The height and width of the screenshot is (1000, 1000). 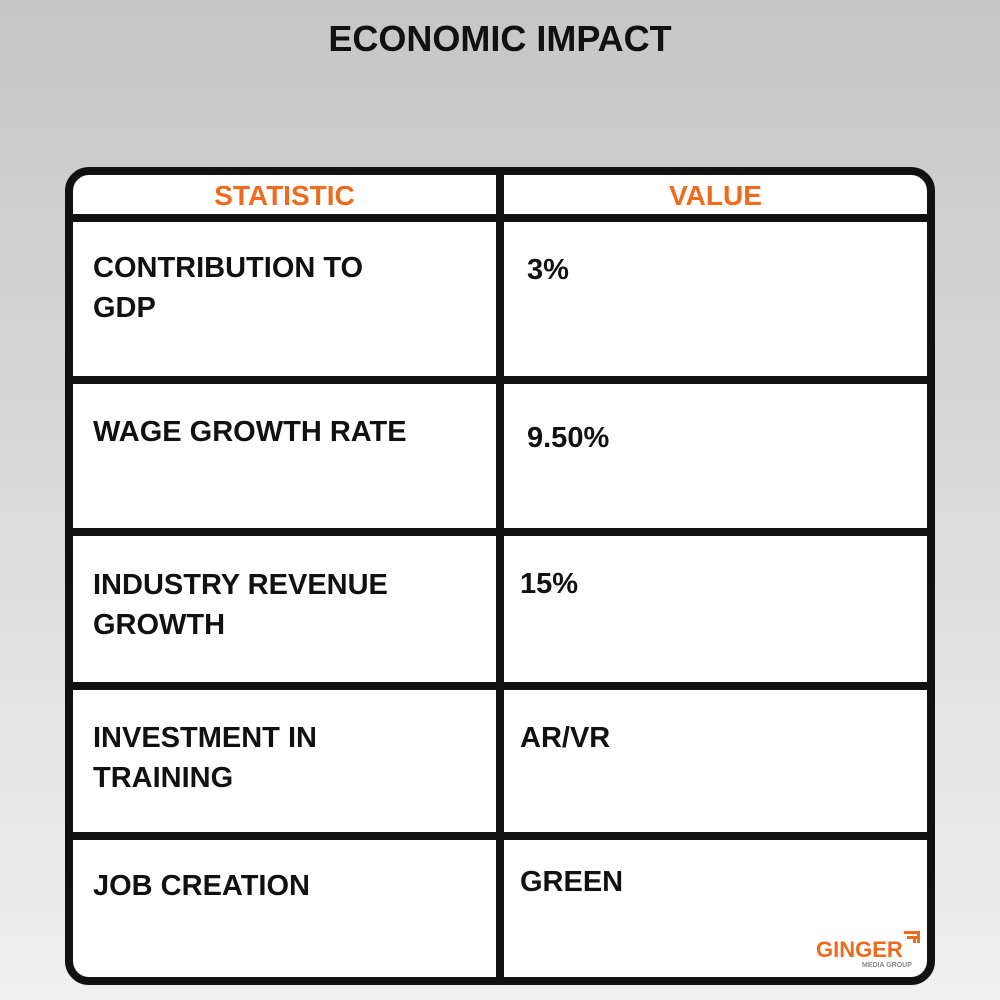 What do you see at coordinates (240, 605) in the screenshot?
I see `statistic-cell: INDUSTRY REVENUE GROWTH` at bounding box center [240, 605].